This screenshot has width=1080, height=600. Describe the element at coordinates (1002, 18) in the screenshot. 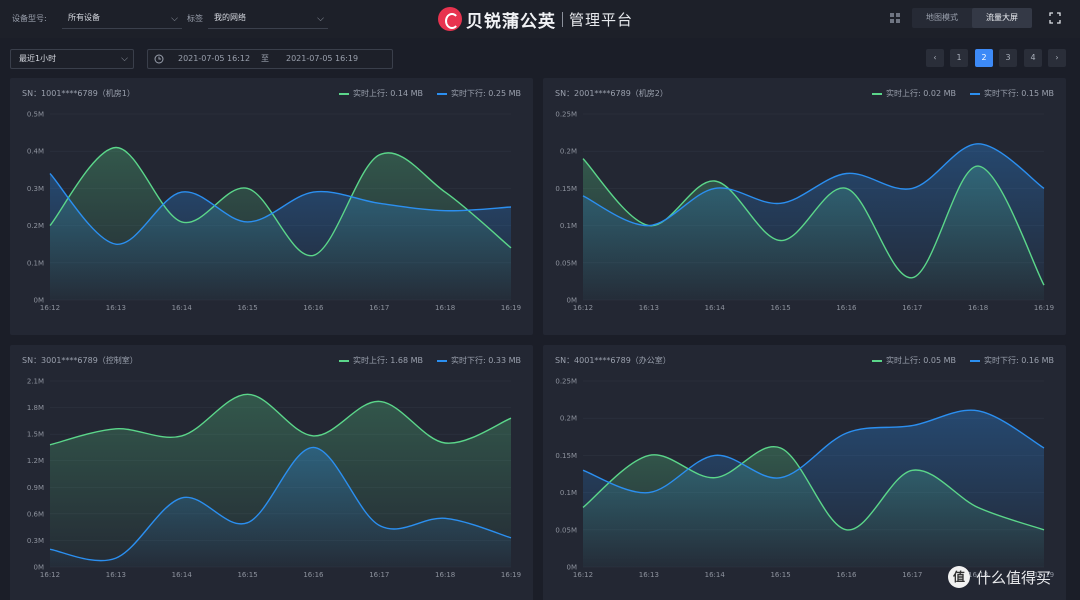

I see `flow-screen-button: 流量大屏` at that location.